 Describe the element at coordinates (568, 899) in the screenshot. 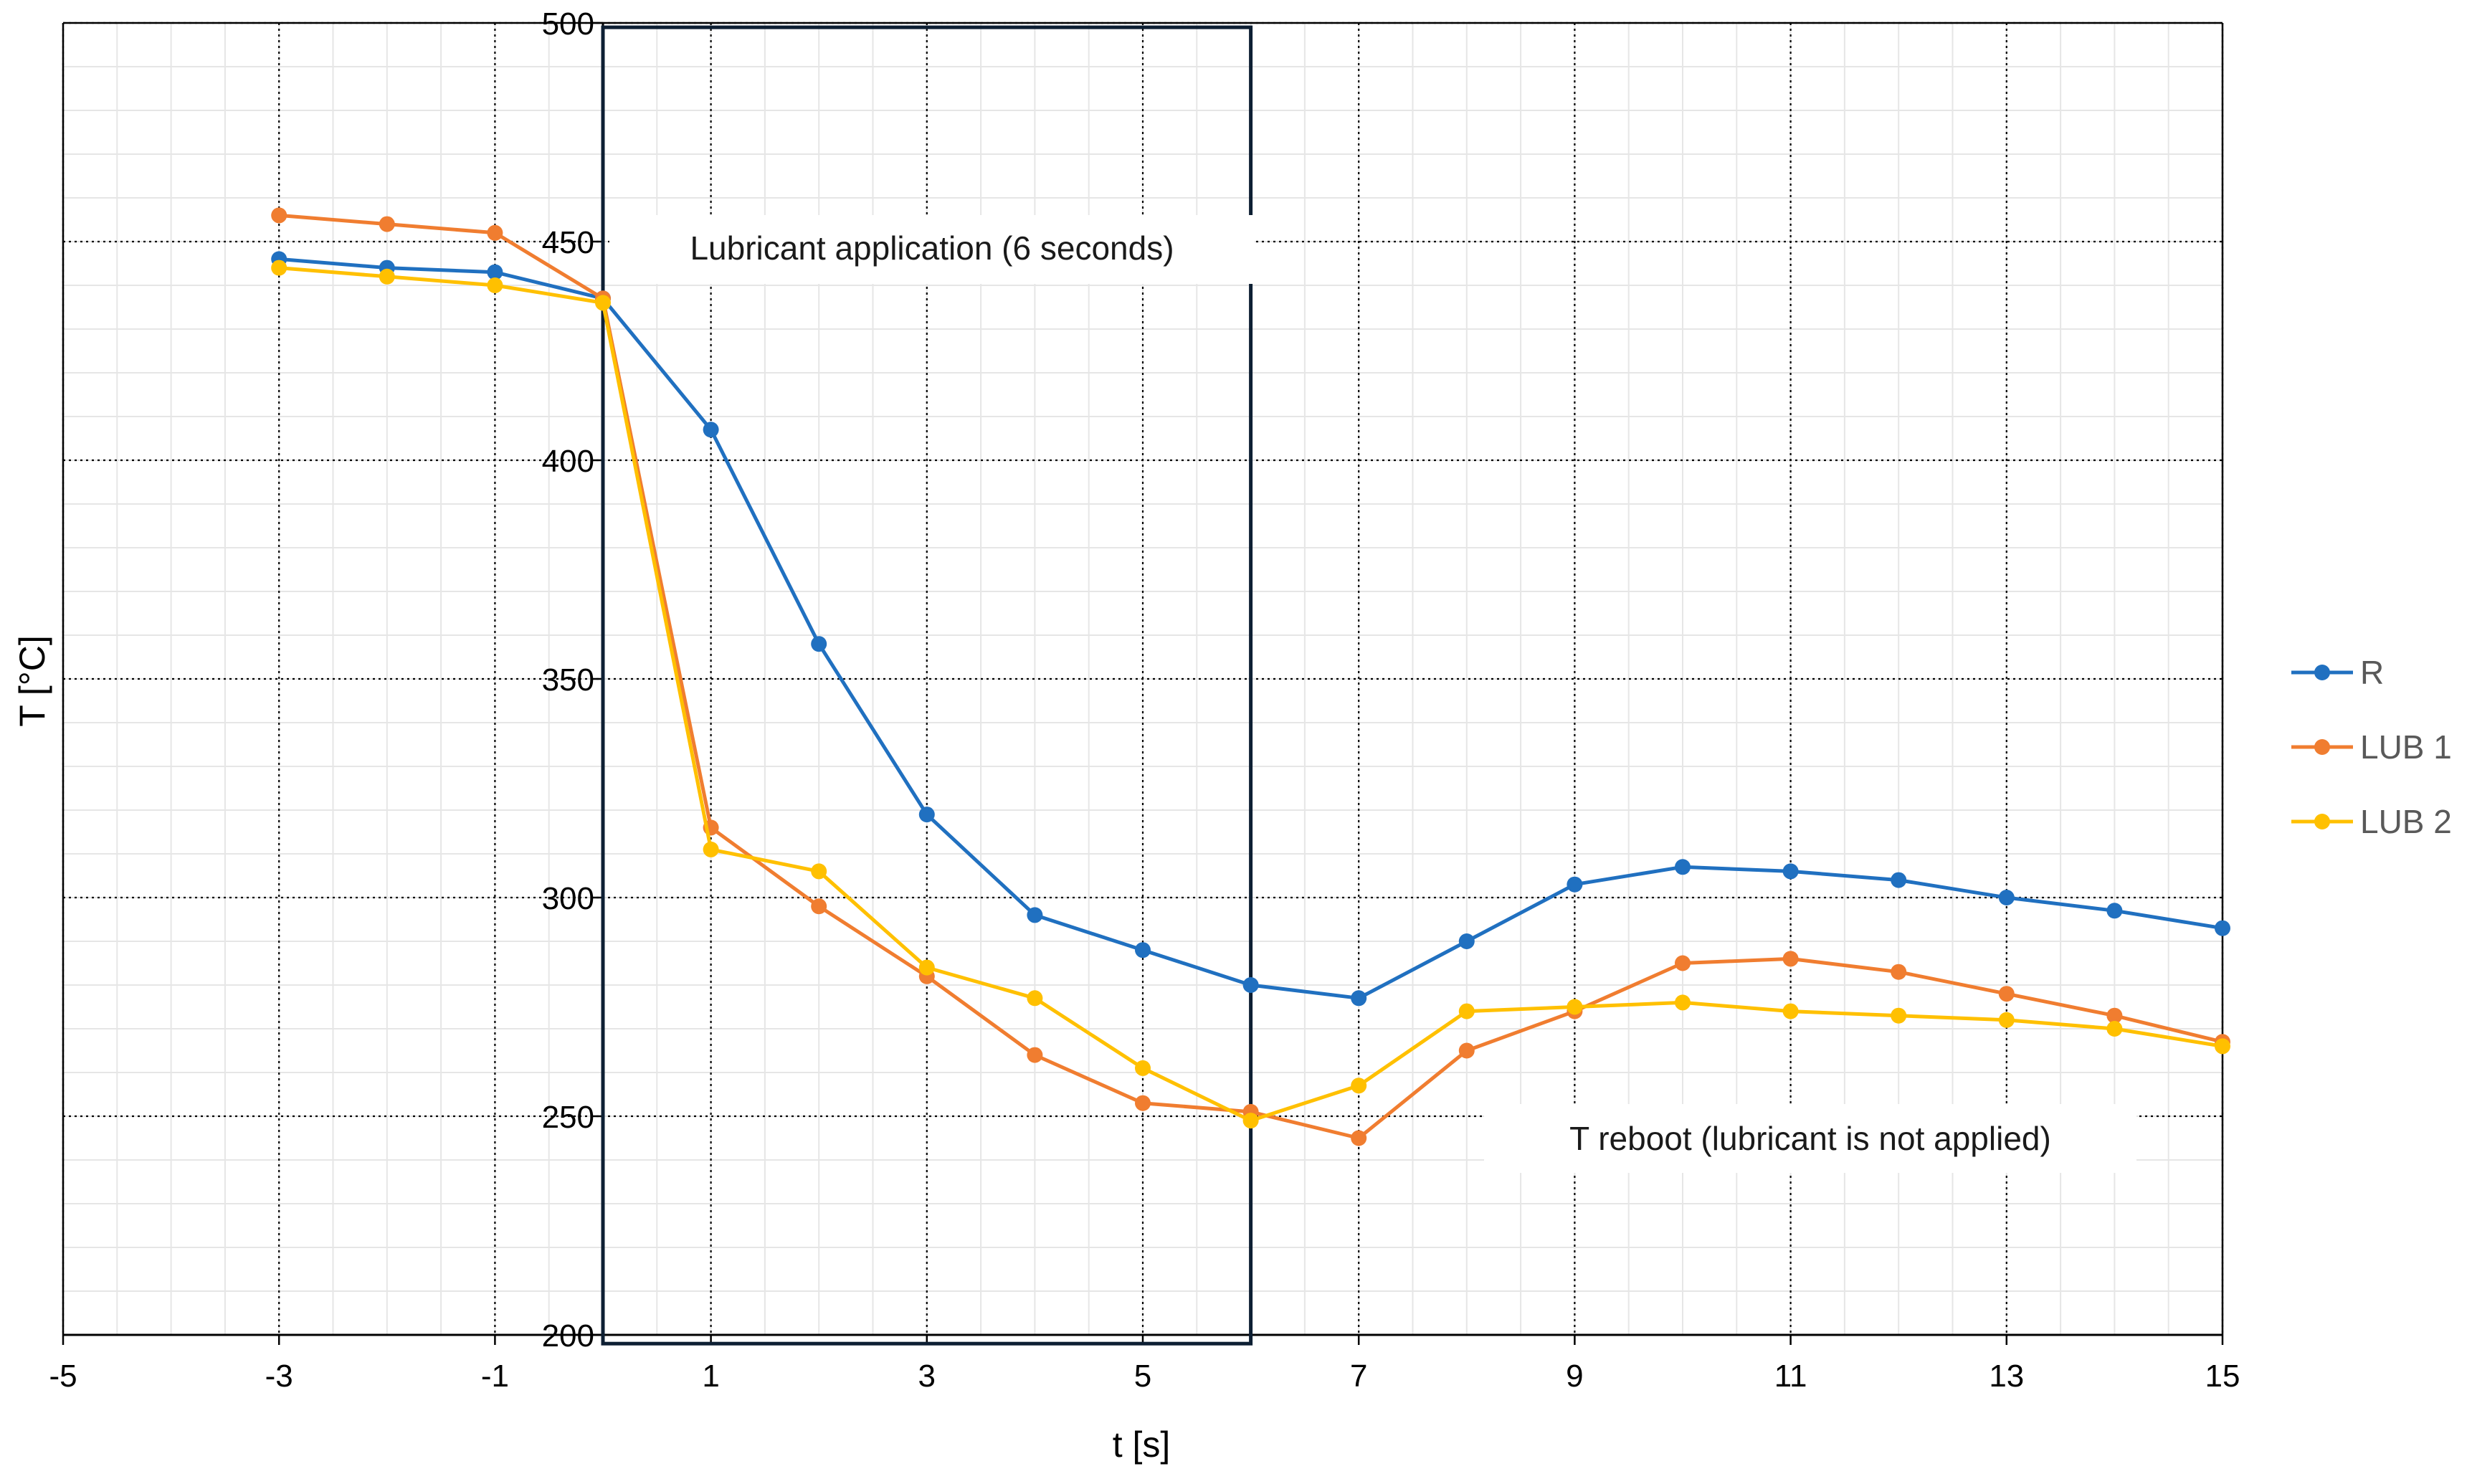

I see `y-tick-label: 300` at that location.